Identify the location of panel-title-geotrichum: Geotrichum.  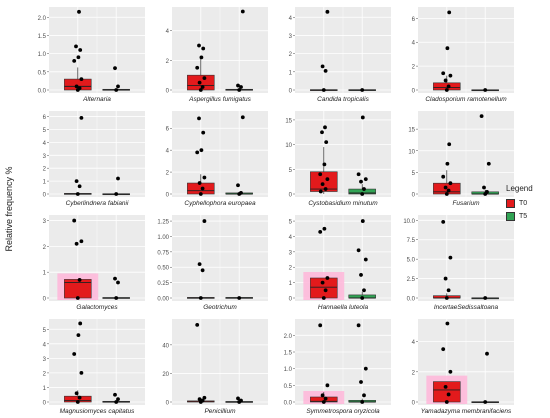
(220, 307).